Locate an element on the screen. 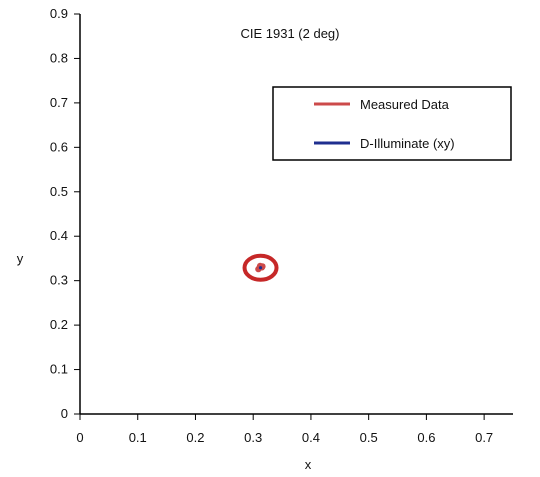 The image size is (540, 477). y-tick-label: 0.5 is located at coordinates (59, 191).